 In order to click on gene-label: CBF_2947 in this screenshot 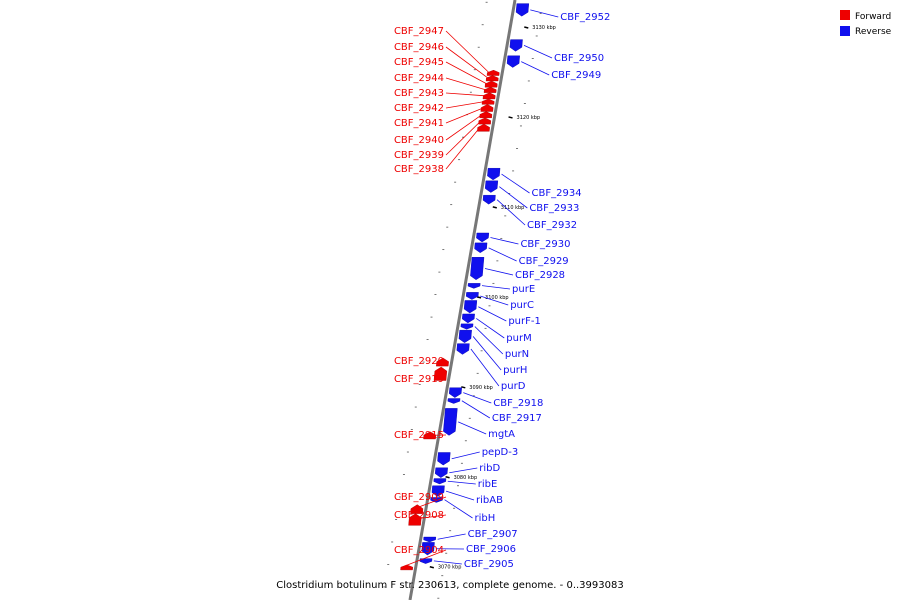, I will do `click(419, 31)`.